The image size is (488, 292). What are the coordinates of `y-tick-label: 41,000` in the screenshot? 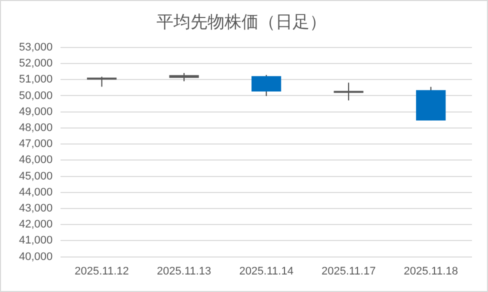 It's located at (35, 240).